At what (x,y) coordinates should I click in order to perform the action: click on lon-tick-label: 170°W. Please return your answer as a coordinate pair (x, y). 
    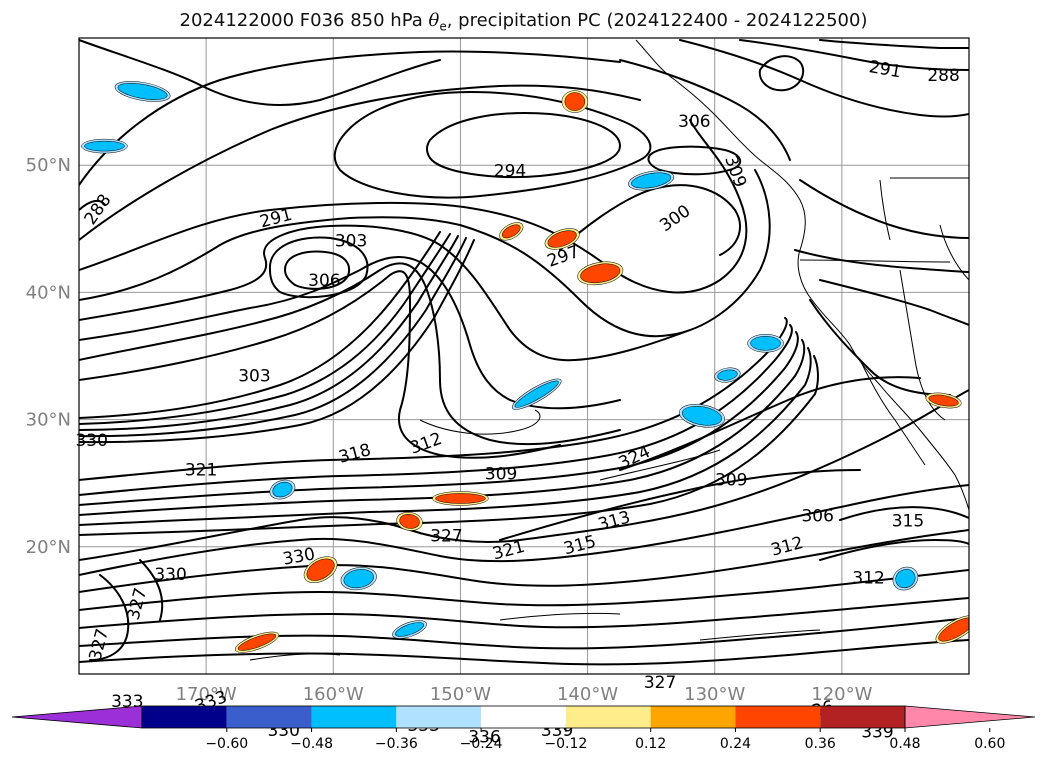
    Looking at the image, I should click on (206, 694).